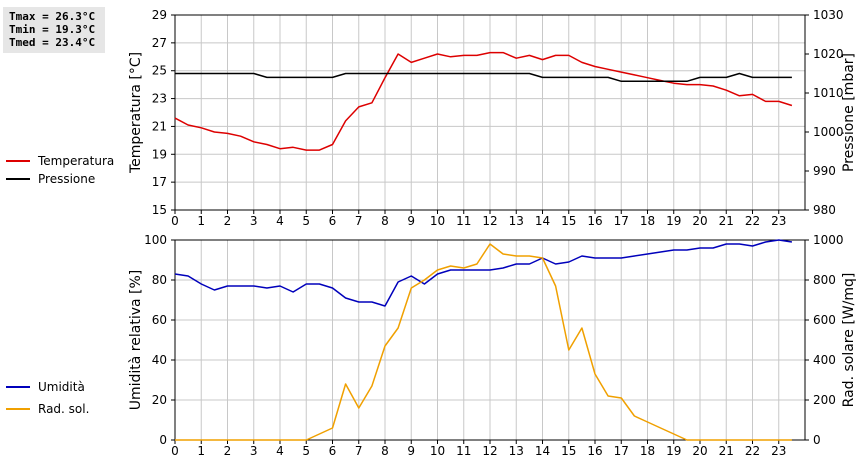  What do you see at coordinates (136, 340) in the screenshot?
I see `y-axis-label: Umidità relativa [%]` at bounding box center [136, 340].